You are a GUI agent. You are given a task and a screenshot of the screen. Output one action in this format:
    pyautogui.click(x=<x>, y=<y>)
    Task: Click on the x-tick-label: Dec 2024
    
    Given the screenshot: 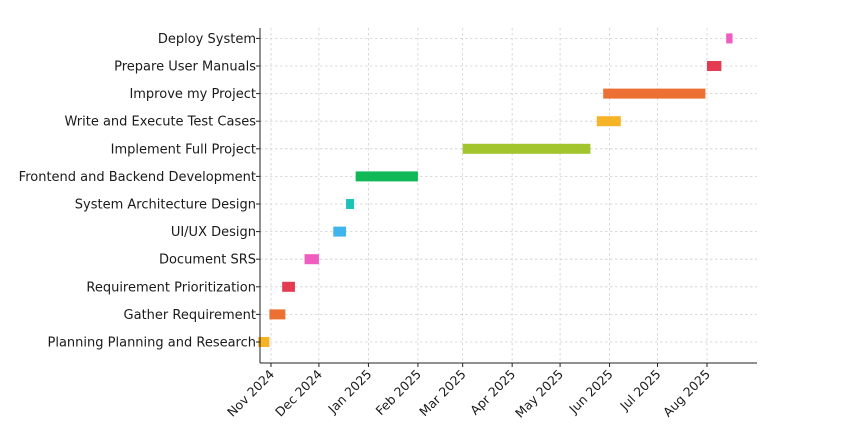 What is the action you would take?
    pyautogui.click(x=298, y=392)
    